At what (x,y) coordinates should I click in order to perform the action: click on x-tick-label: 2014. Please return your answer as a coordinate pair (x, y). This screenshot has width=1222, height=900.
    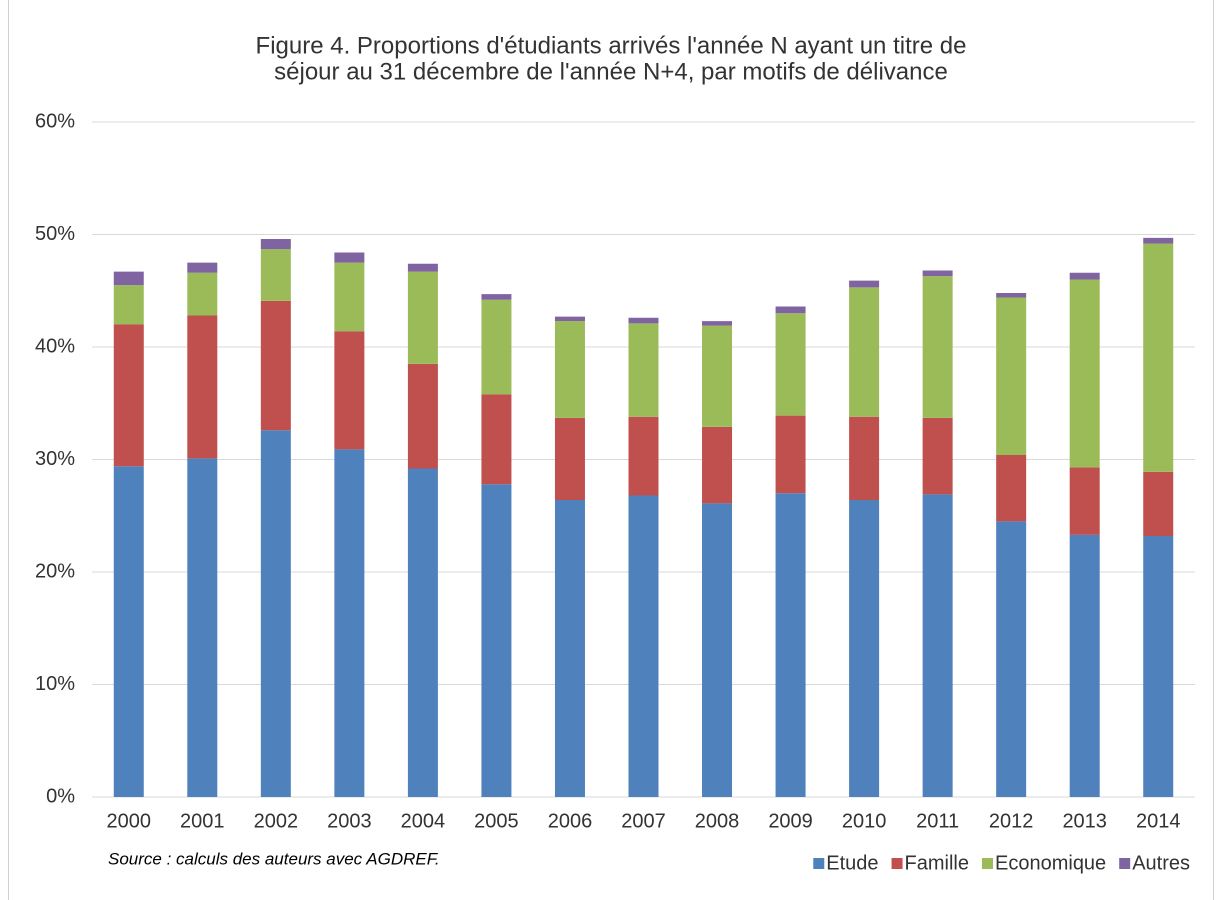
    Looking at the image, I should click on (1158, 821).